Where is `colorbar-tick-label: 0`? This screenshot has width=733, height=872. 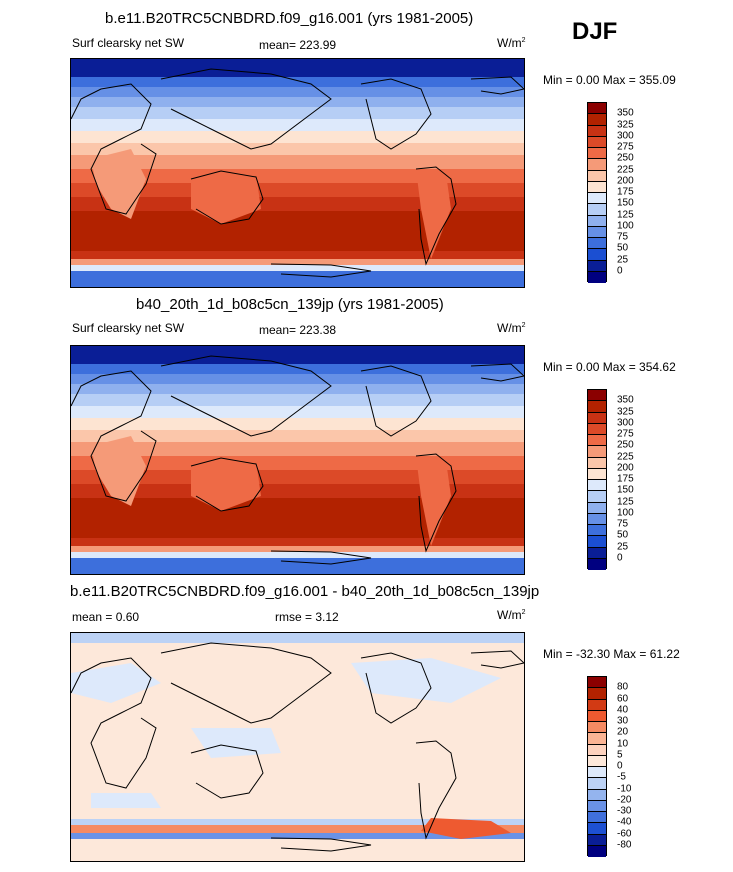
colorbar-tick-label: 0 is located at coordinates (620, 558).